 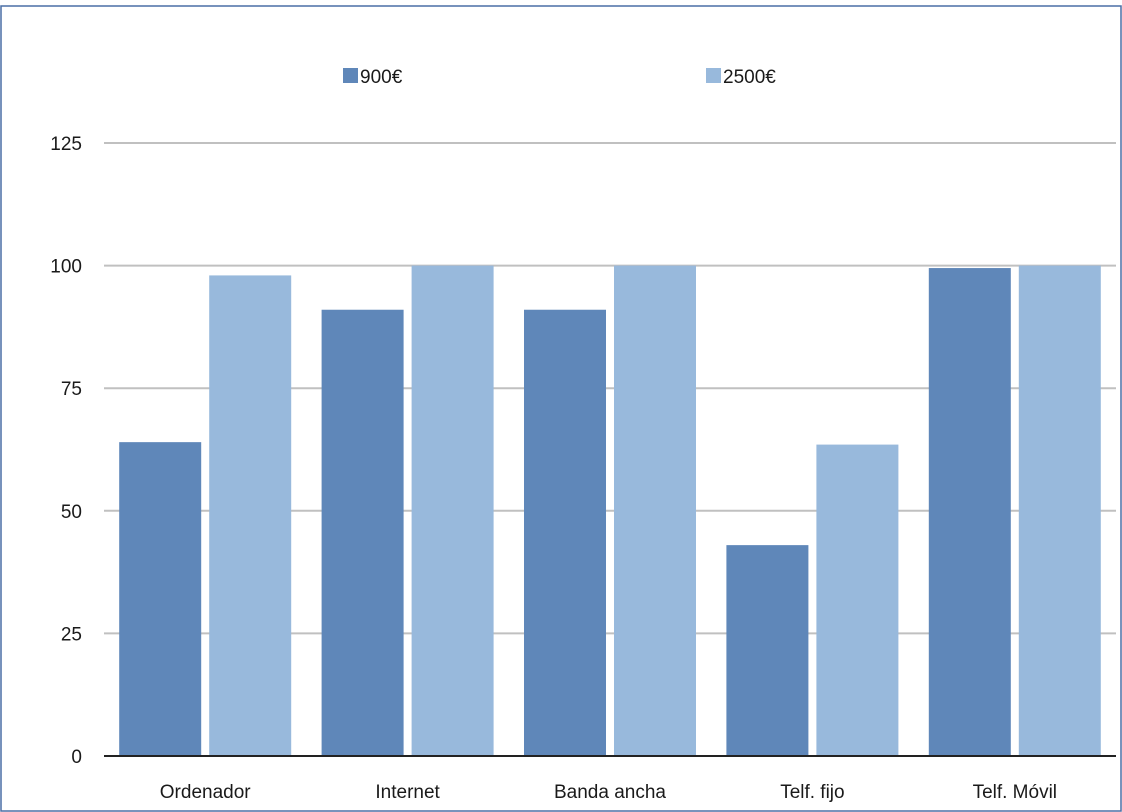 I want to click on x-category-label: Internet, so click(x=407, y=792).